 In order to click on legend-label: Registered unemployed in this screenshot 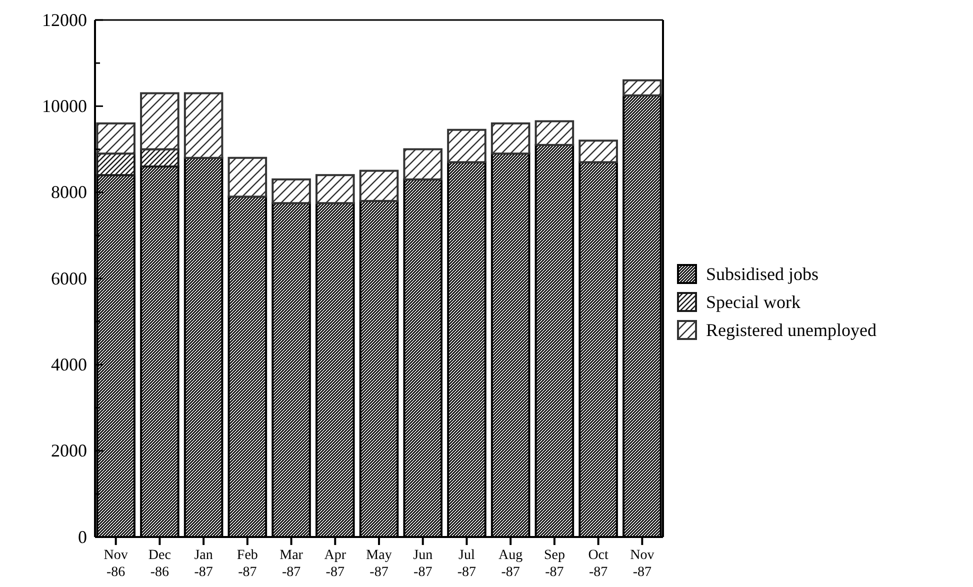, I will do `click(791, 330)`.